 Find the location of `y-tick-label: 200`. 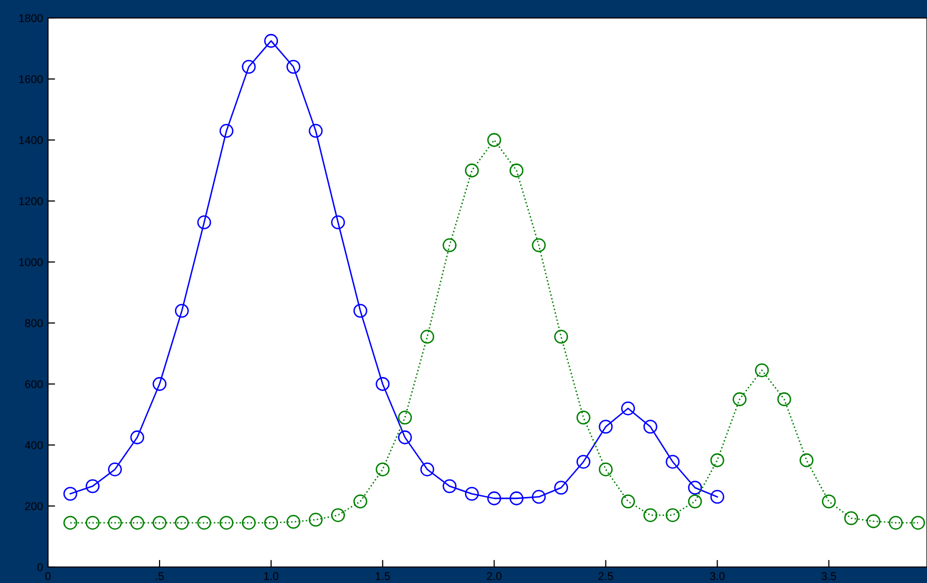

y-tick-label: 200 is located at coordinates (34, 506).